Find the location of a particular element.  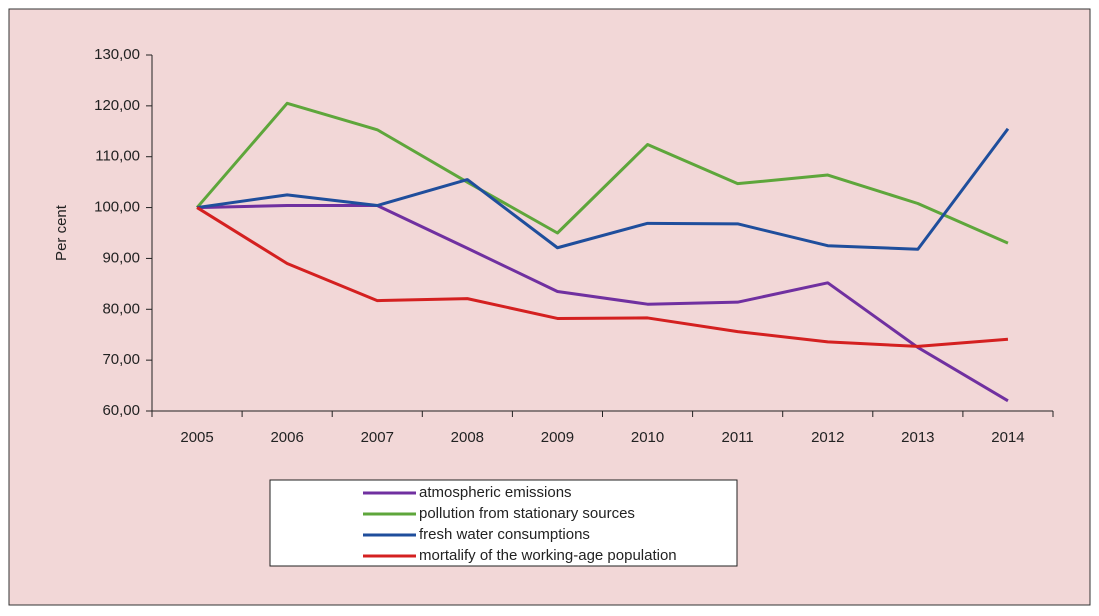

legend-box is located at coordinates (503, 523).